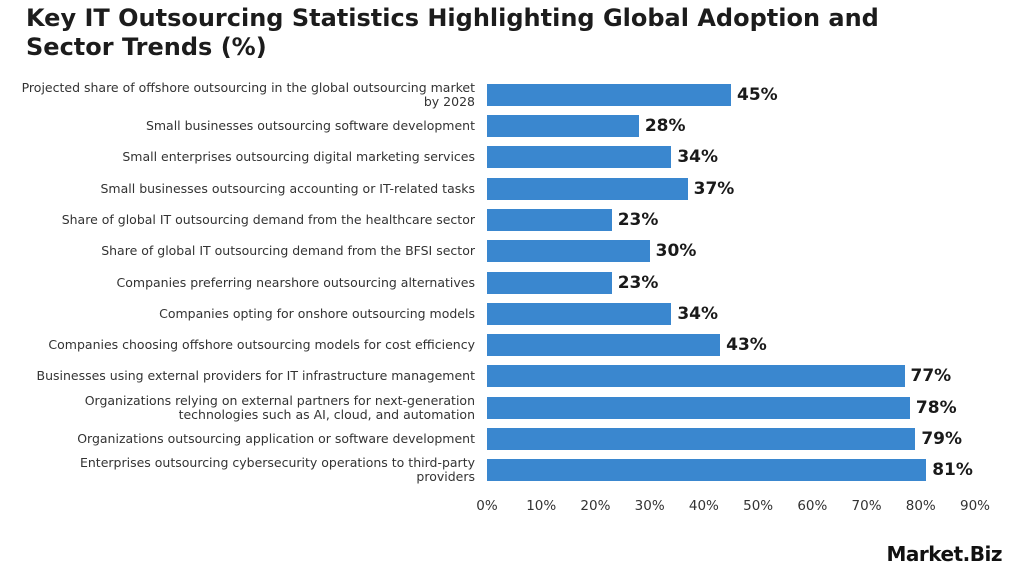 This screenshot has height=576, width=1024. I want to click on value-label: 78%, so click(936, 407).